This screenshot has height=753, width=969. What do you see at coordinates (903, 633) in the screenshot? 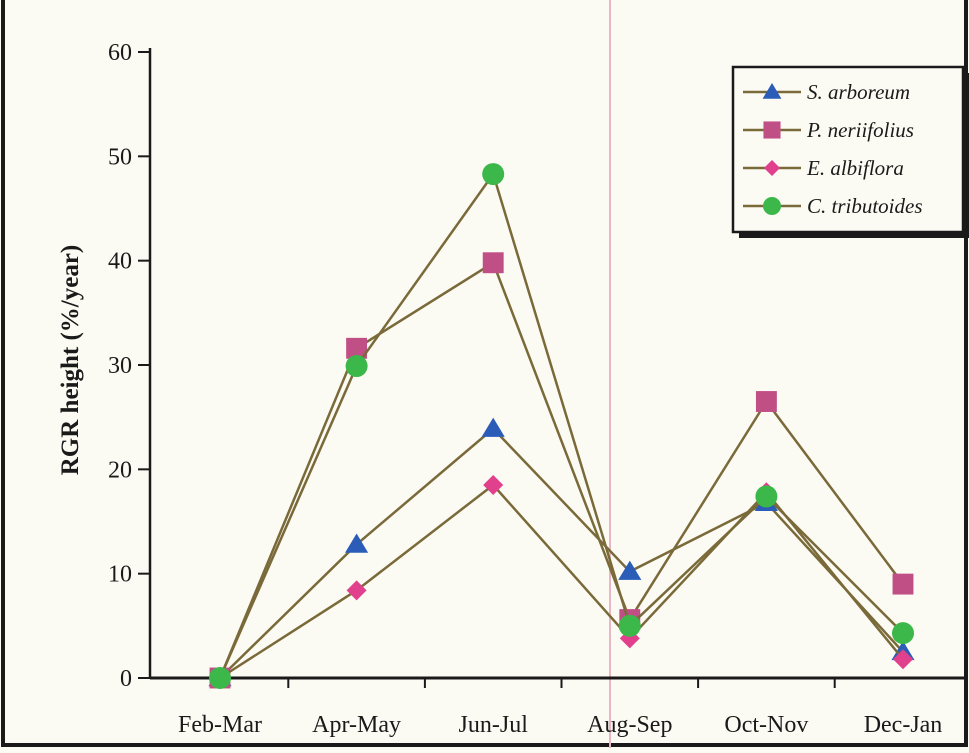
I see `data-point-c-tributoides-dec-jan` at bounding box center [903, 633].